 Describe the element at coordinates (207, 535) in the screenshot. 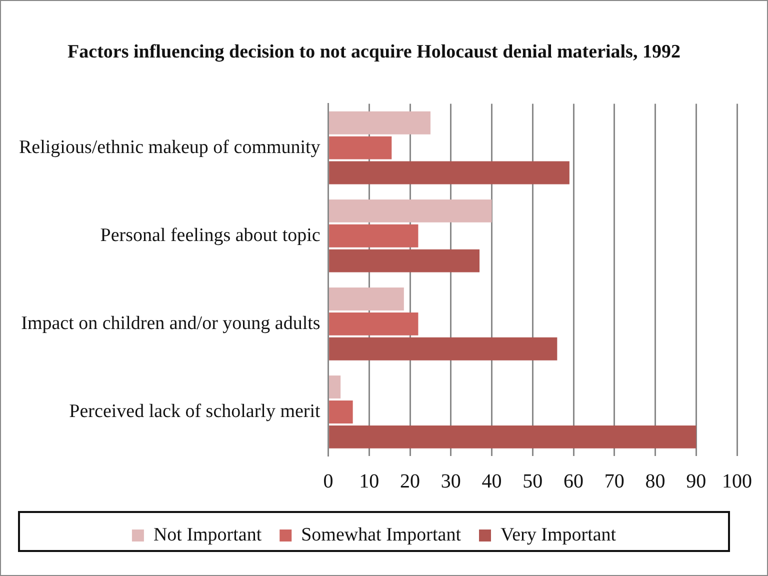

I see `legend-label: Not Important` at that location.